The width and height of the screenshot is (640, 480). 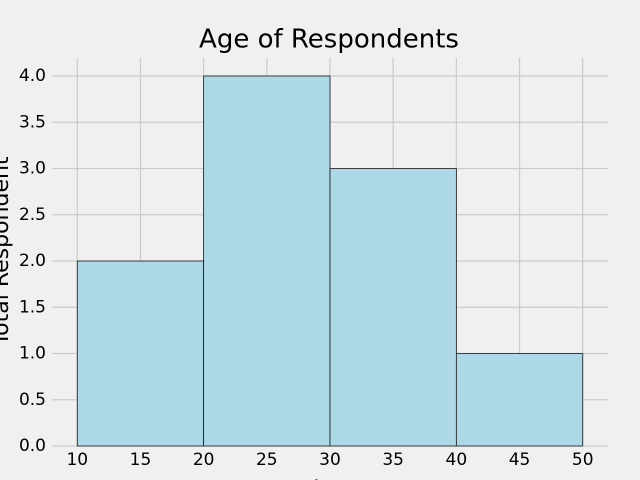 What do you see at coordinates (32, 76) in the screenshot?
I see `y-tick-label: 4.0` at bounding box center [32, 76].